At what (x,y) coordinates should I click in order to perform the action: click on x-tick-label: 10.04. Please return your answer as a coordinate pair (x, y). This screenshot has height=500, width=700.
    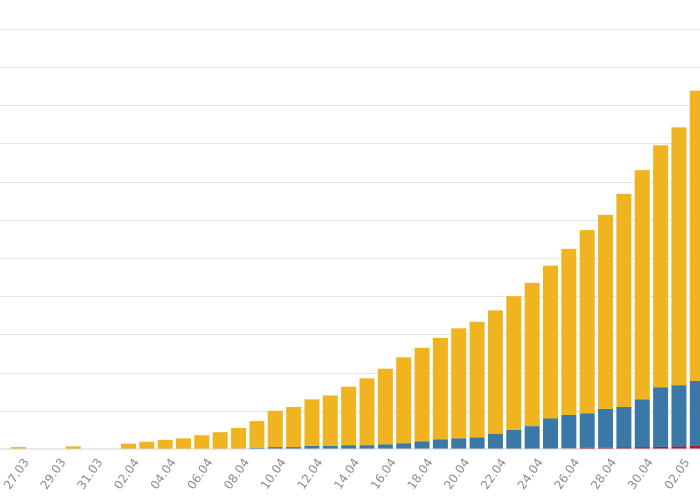
    Looking at the image, I should click on (273, 474).